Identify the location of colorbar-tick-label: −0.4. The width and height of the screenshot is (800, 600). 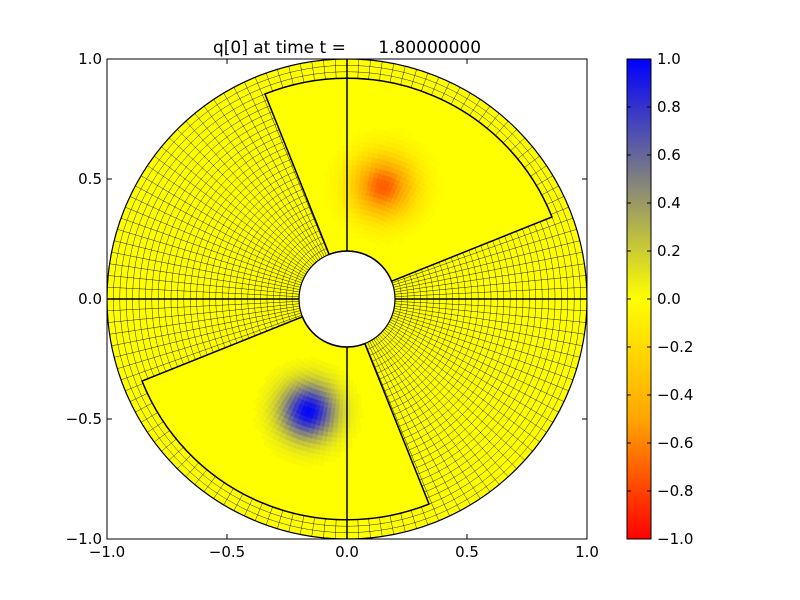
(675, 395).